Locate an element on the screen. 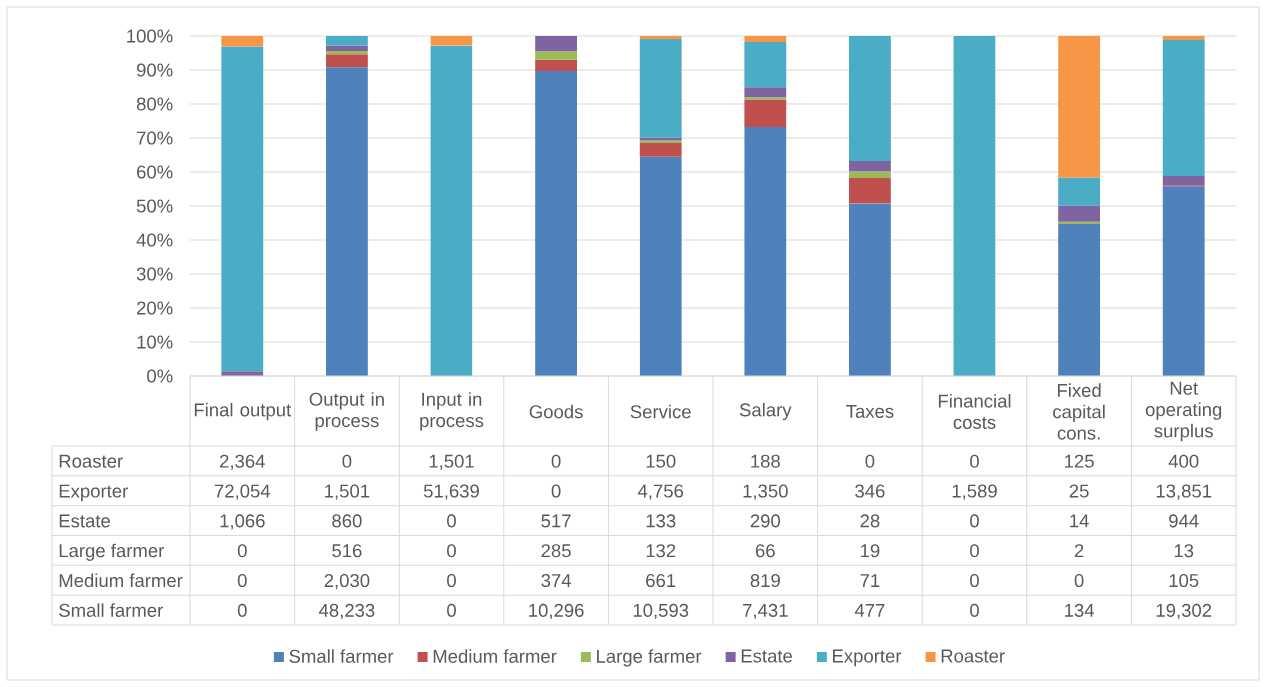  text: 374 is located at coordinates (556, 580).